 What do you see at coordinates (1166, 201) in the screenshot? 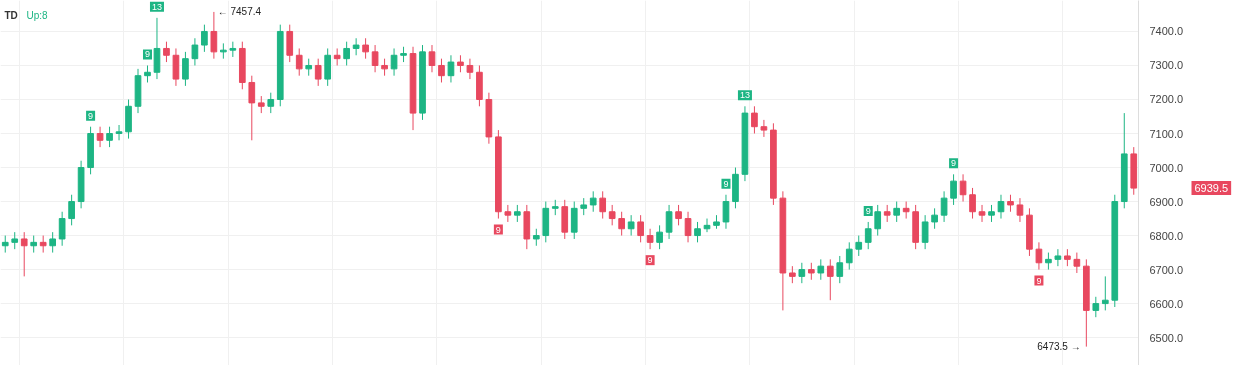
I see `y-tick-label: 6900.0` at bounding box center [1166, 201].